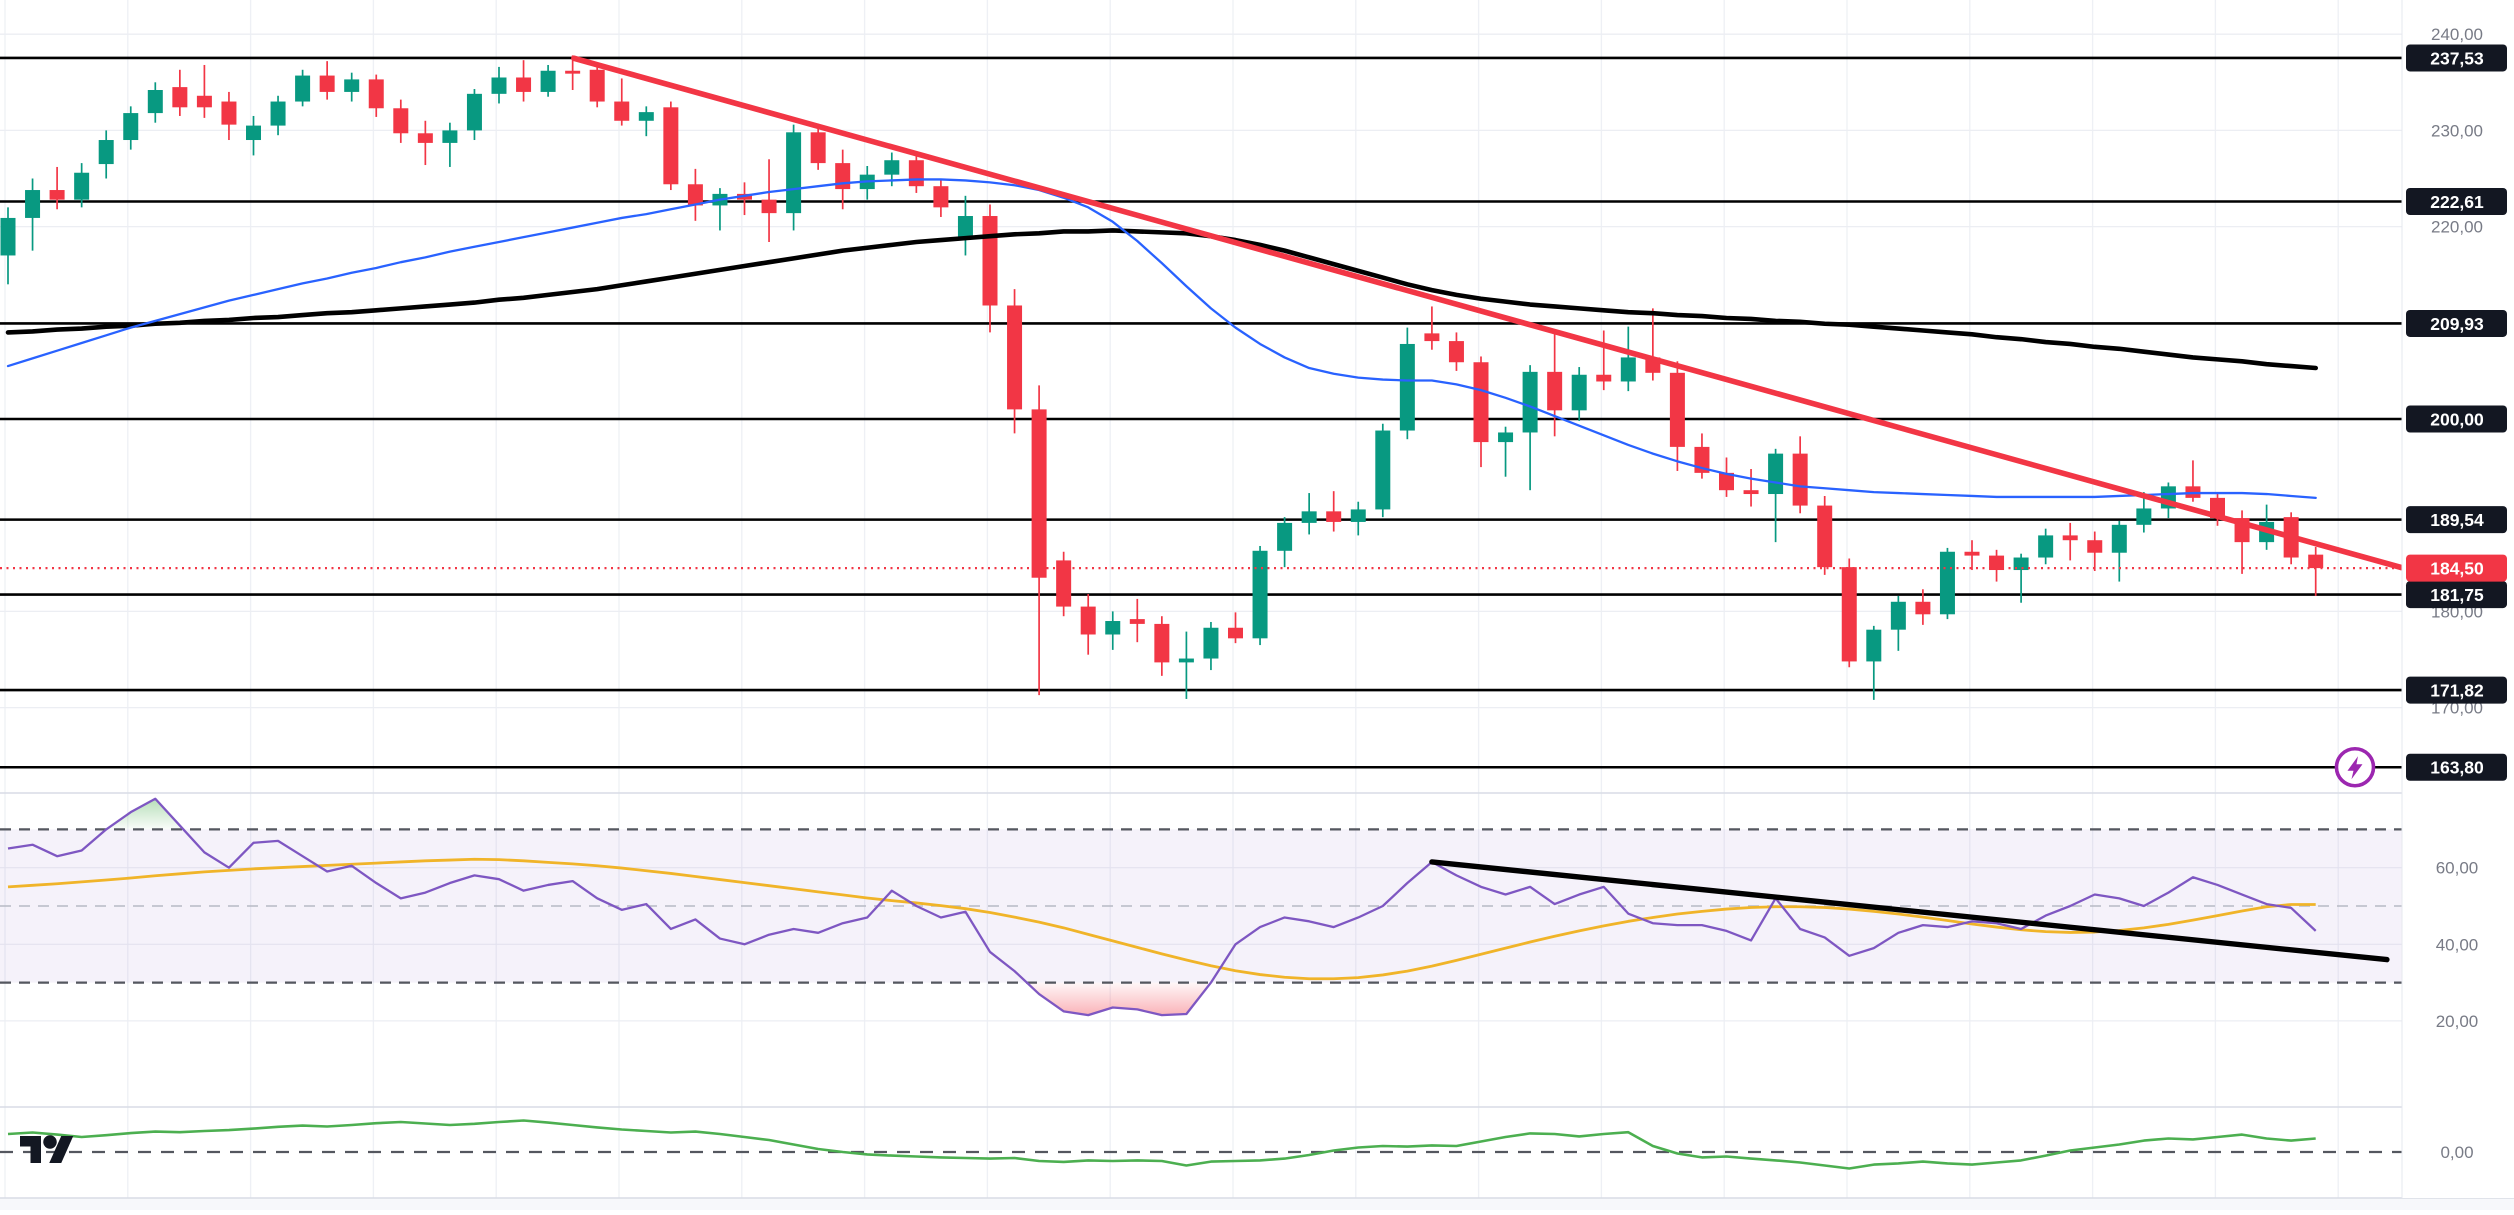 Image resolution: width=2514 pixels, height=1215 pixels. I want to click on svg-text: 184,50, so click(2457, 569).